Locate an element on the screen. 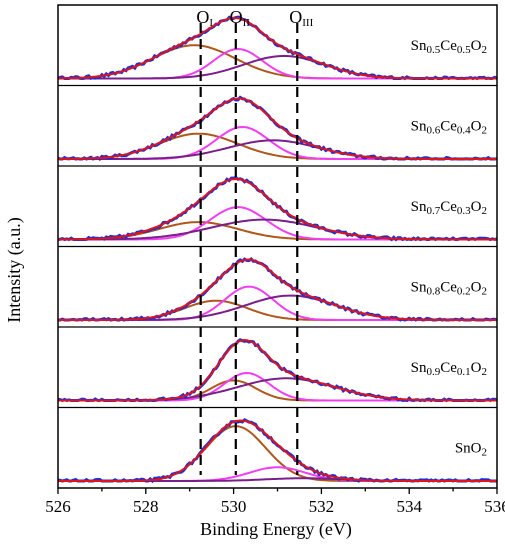 The width and height of the screenshot is (505, 550). x-tick-label: 534 is located at coordinates (409, 506).